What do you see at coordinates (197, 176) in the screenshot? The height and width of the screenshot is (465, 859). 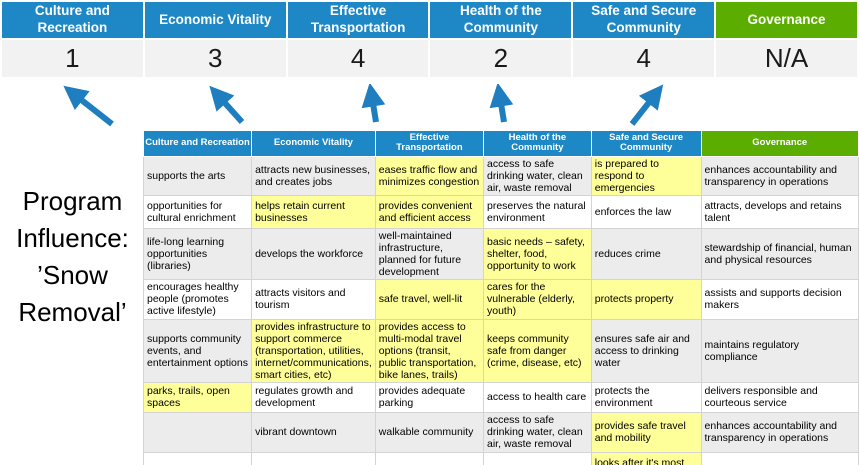 I see `matrix-cell: supports the arts` at bounding box center [197, 176].